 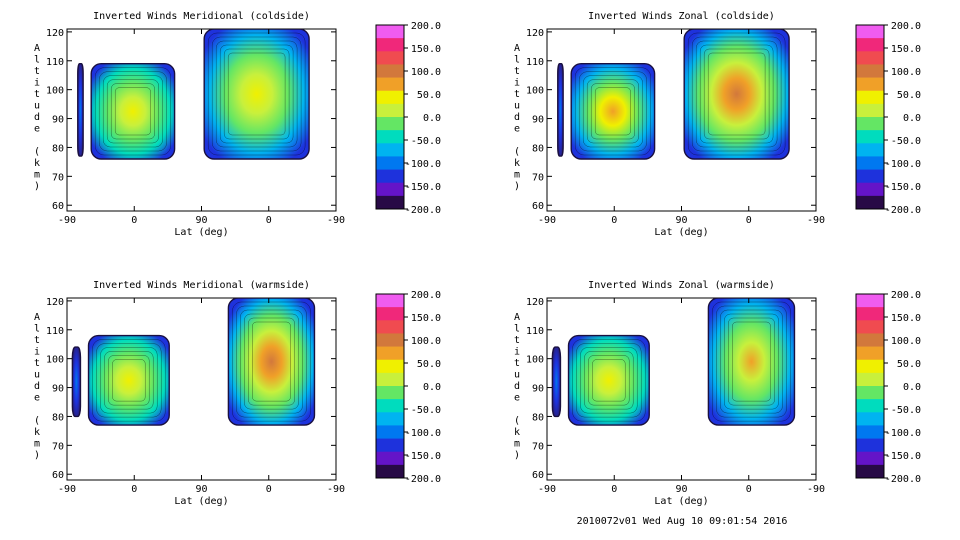 What do you see at coordinates (909, 95) in the screenshot?
I see `colorbar-tick-label: 50.0` at bounding box center [909, 95].